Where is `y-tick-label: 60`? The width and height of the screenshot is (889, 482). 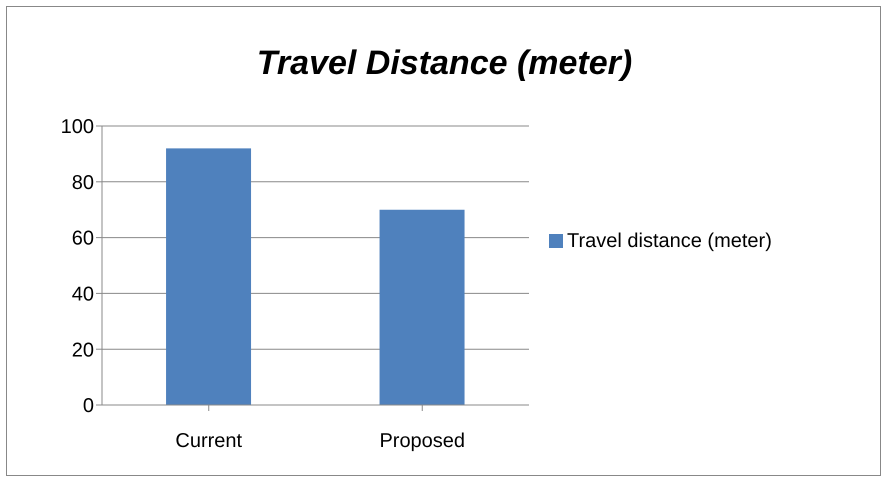 y-tick-label: 60 is located at coordinates (83, 239).